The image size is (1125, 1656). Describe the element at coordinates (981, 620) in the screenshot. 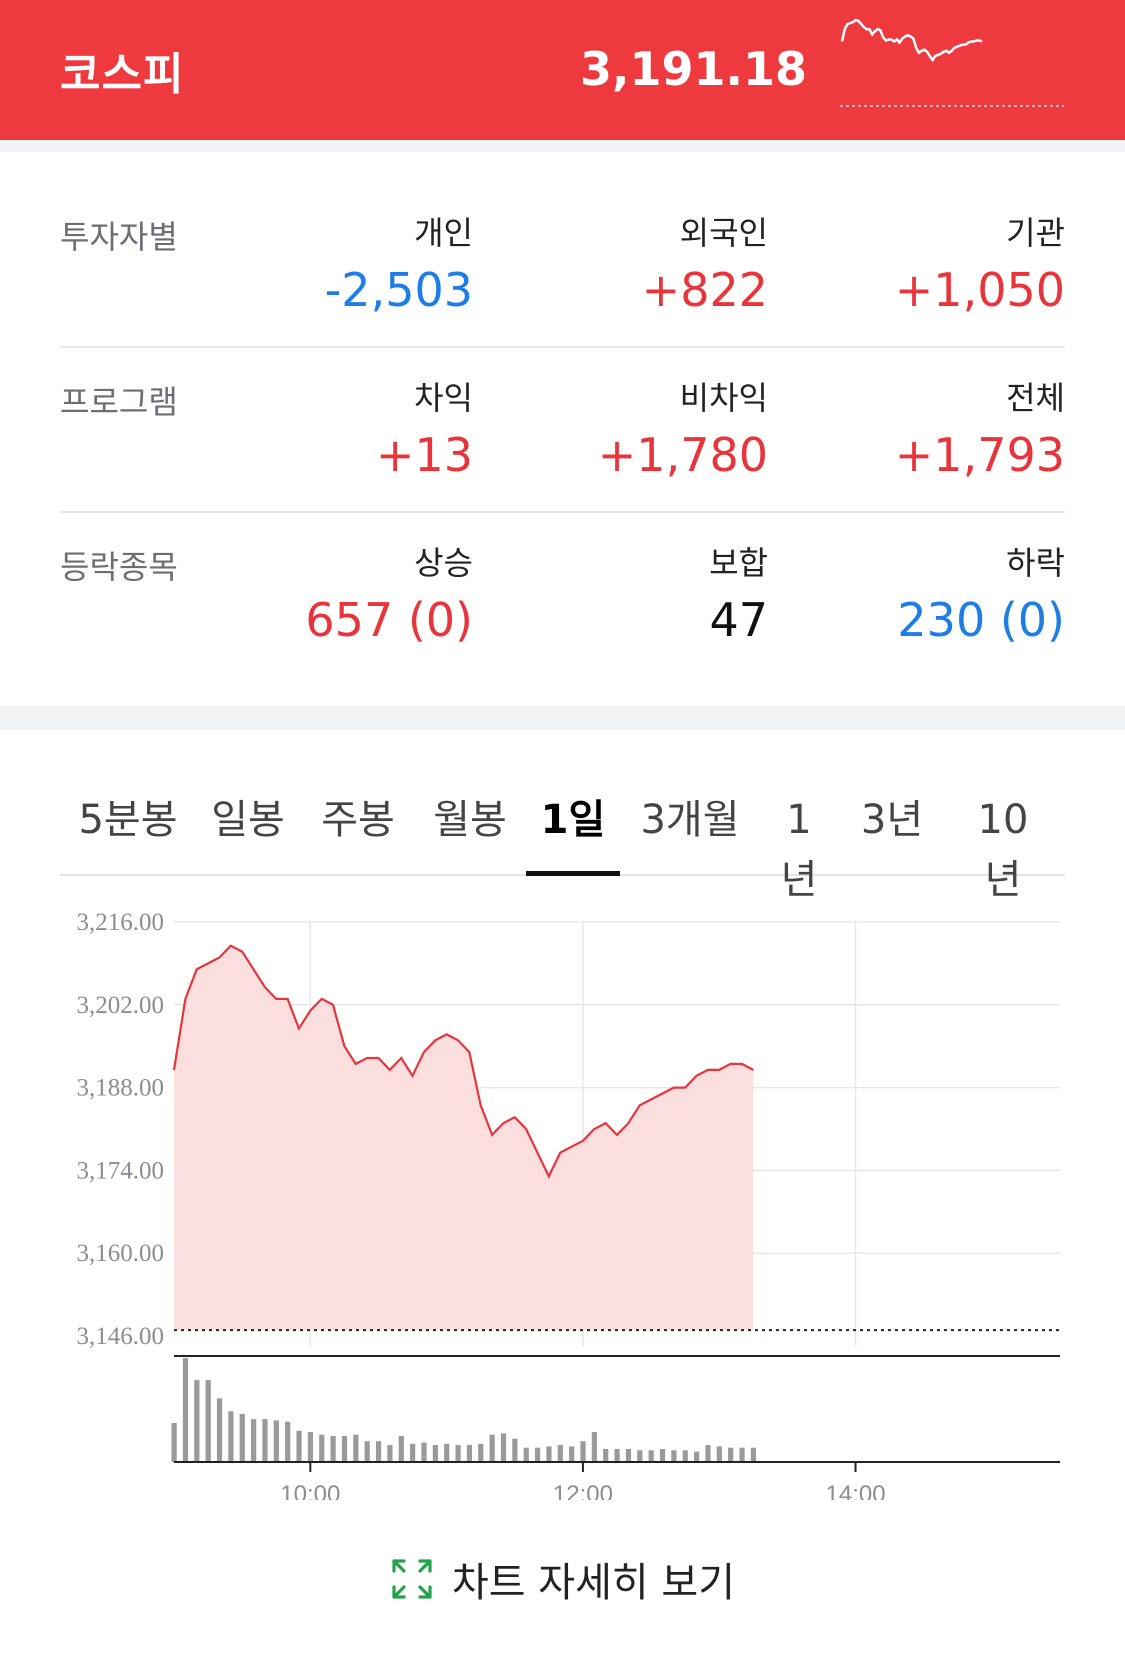

I see `stat-value: 230 (0)` at that location.